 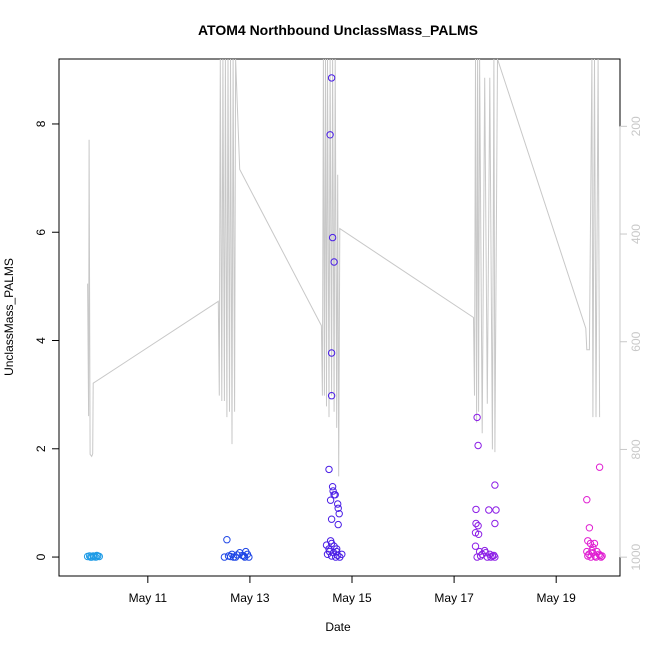 What do you see at coordinates (41, 448) in the screenshot?
I see `y-tick-label: 2` at bounding box center [41, 448].